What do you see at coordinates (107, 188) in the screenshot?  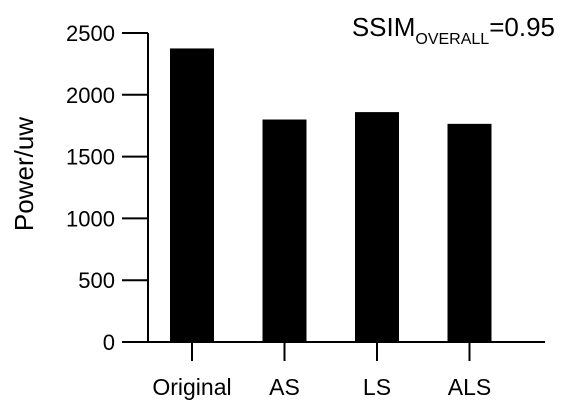 I see `y-ticks-group: 0 500 1000 1500 2000 2500` at bounding box center [107, 188].